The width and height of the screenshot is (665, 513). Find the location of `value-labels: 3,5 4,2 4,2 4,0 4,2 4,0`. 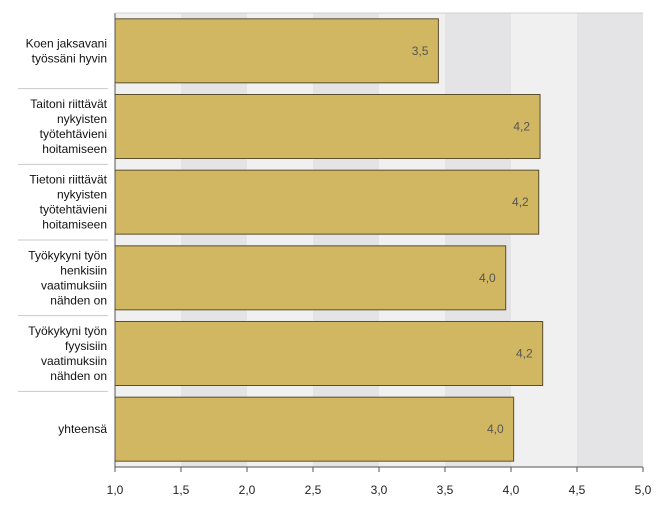

value-labels: 3,5 4,2 4,2 4,0 4,2 4,0 is located at coordinates (472, 240).